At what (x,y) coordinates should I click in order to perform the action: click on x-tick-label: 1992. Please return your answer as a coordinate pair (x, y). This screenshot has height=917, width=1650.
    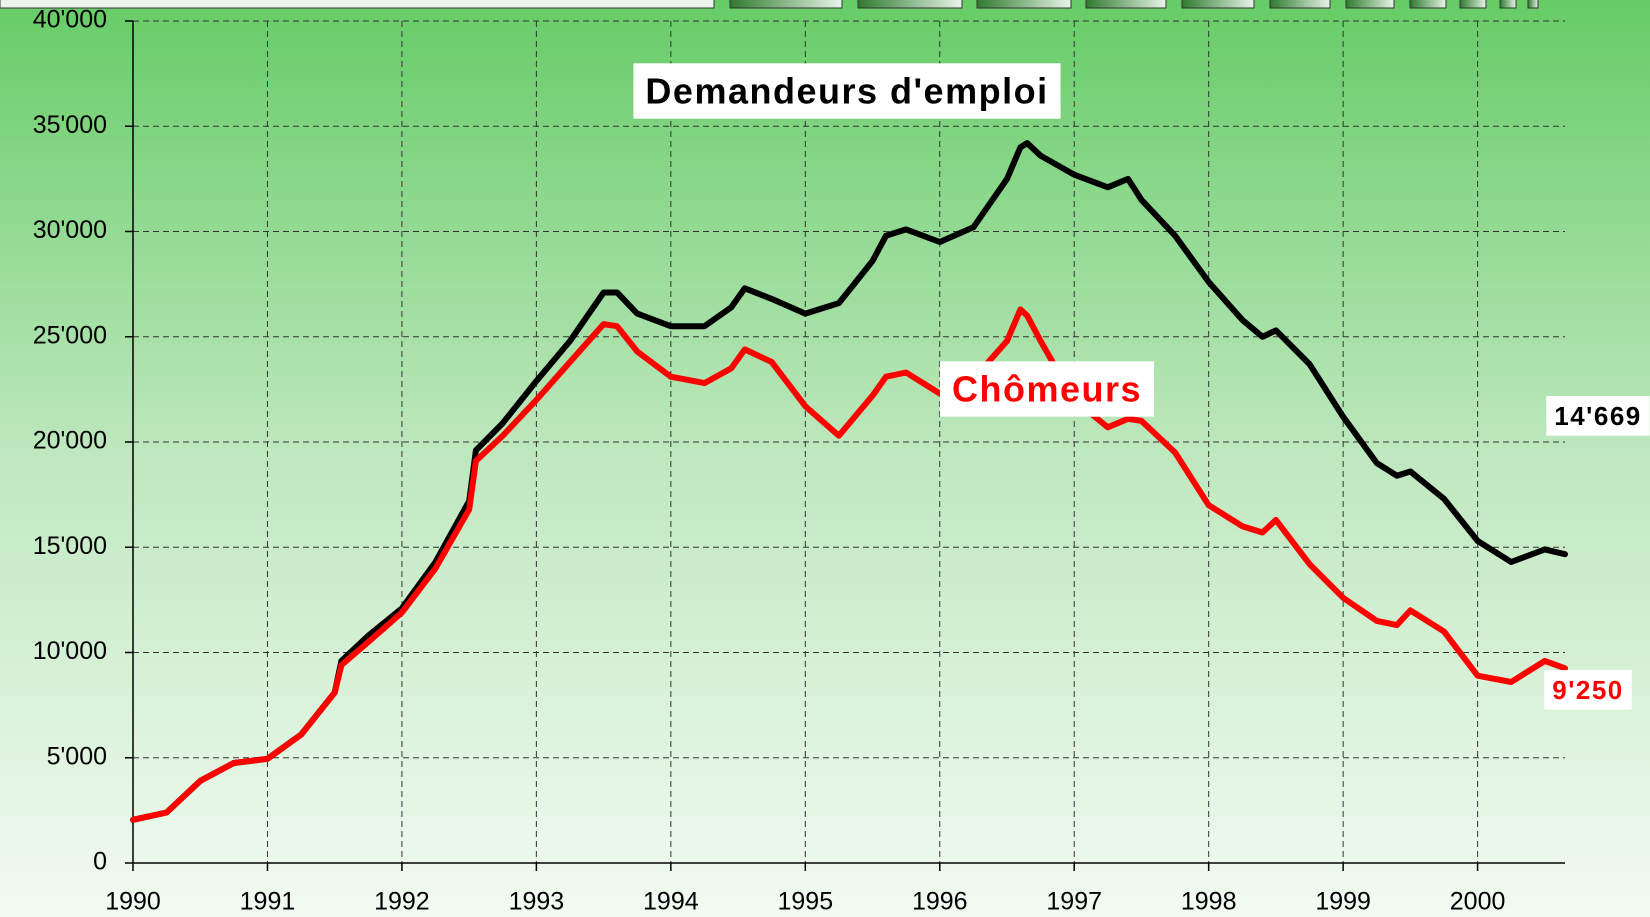
    Looking at the image, I should click on (402, 902).